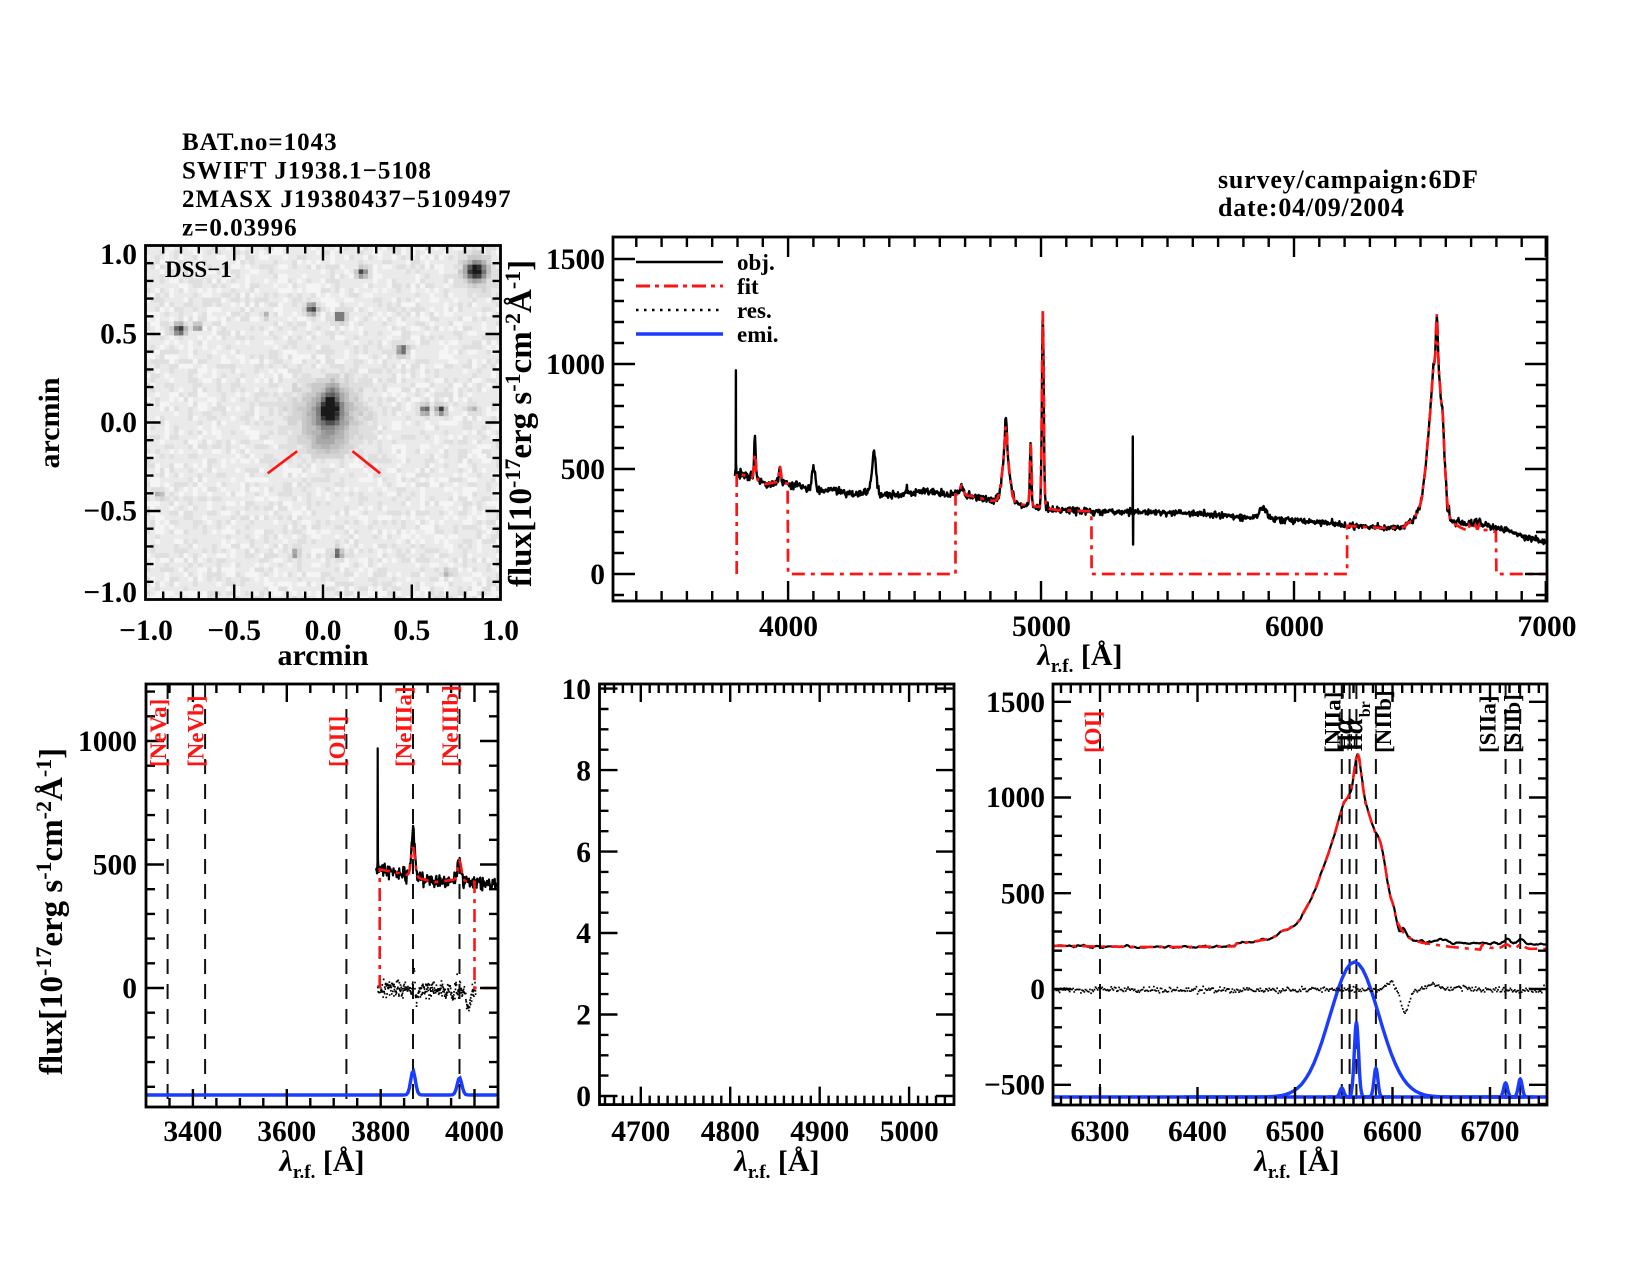  I want to click on svg-text: 3400, so click(192, 1132).